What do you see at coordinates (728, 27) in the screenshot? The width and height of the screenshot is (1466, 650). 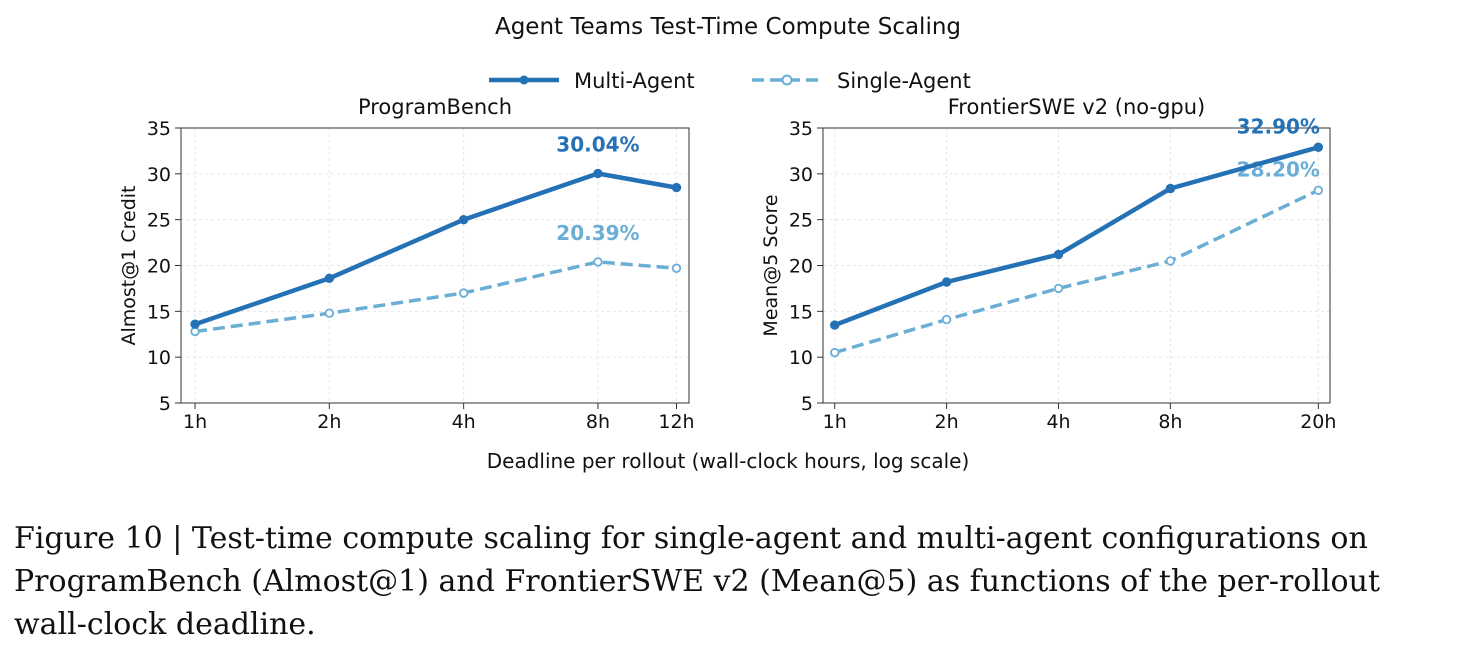 I see `figure-title: Agent Teams Test-Time Compute Scaling` at bounding box center [728, 27].